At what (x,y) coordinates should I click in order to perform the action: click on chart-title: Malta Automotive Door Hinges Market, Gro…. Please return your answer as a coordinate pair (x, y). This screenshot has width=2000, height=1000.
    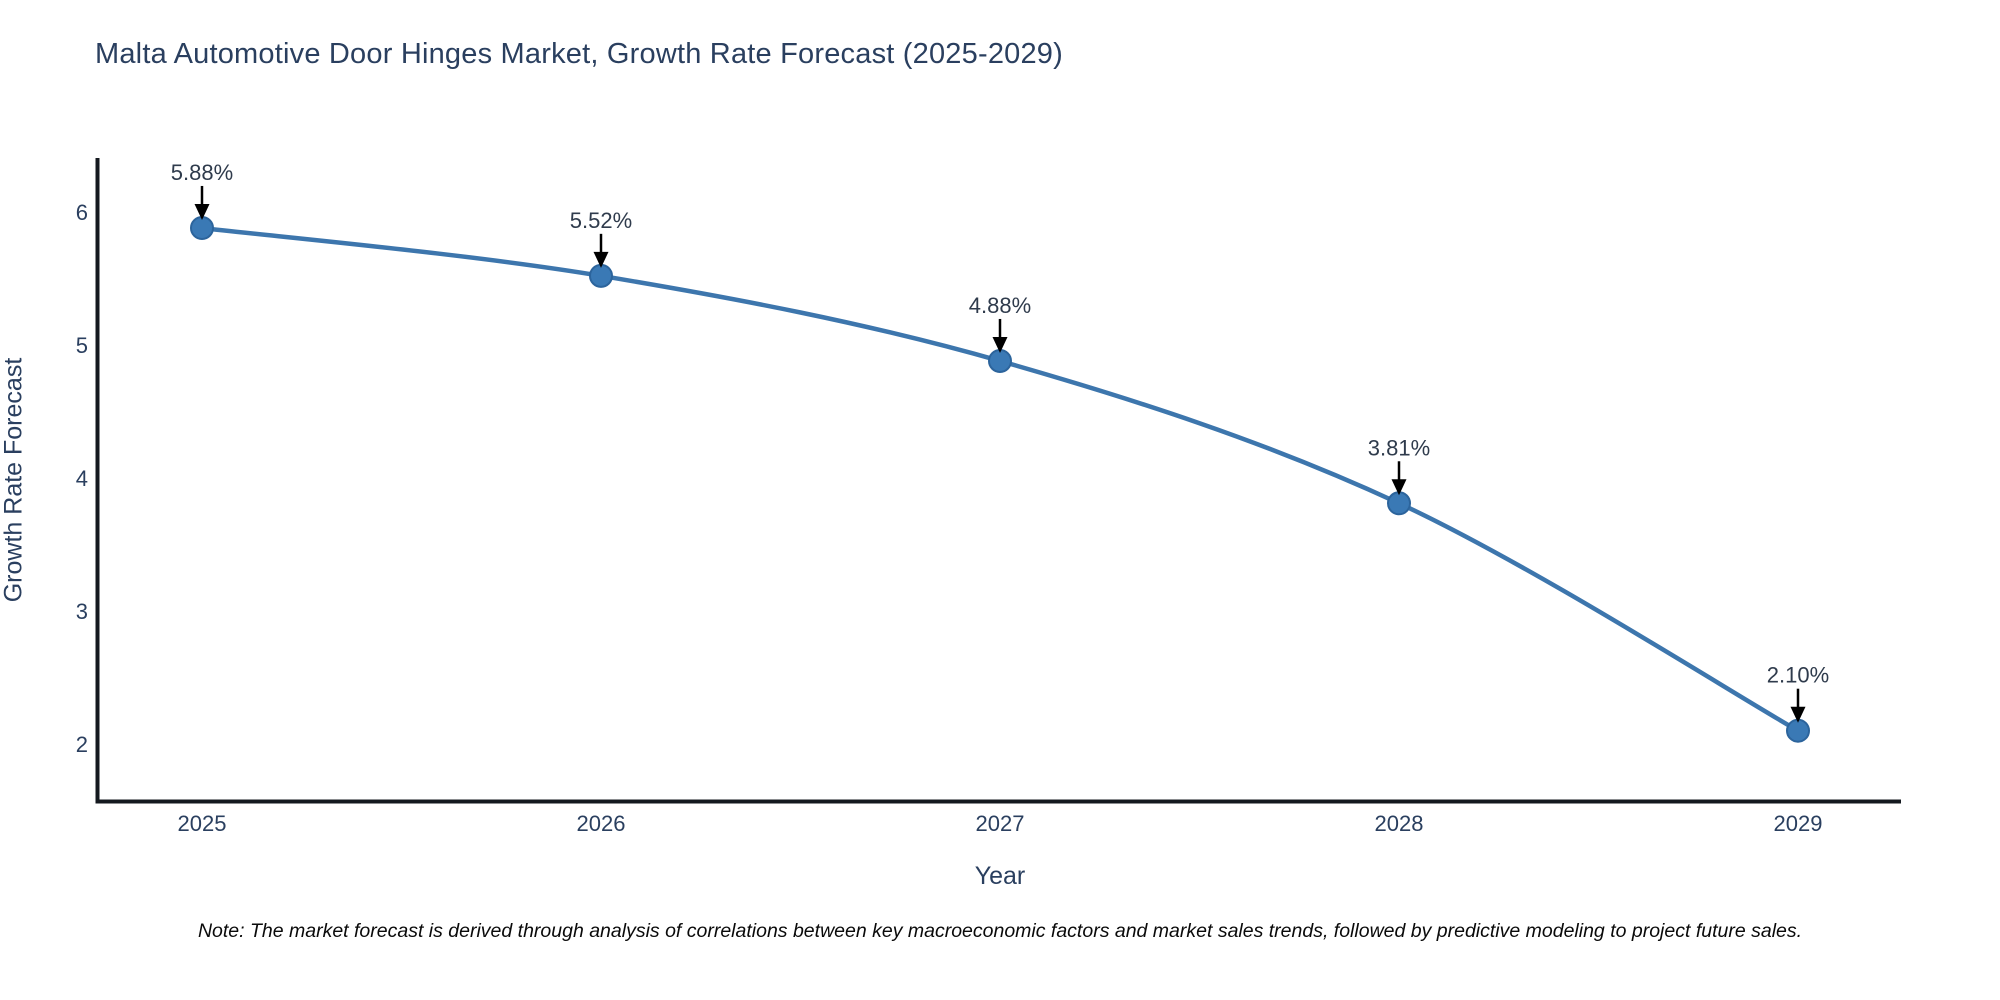
    Looking at the image, I should click on (579, 54).